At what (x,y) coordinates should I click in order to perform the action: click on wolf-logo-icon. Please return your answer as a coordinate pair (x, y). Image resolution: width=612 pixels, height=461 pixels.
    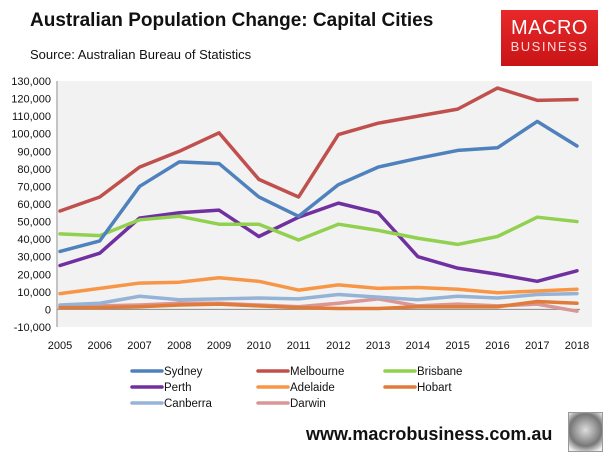
    Looking at the image, I should click on (585, 432).